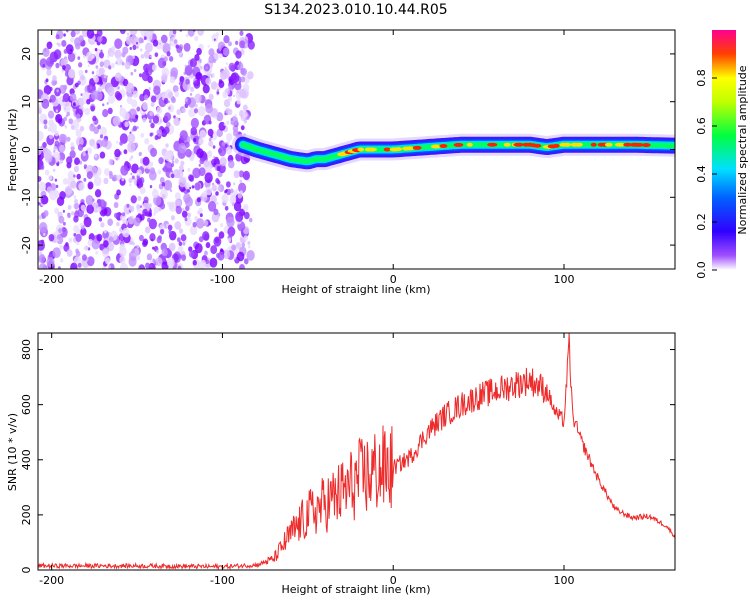  I want to click on top-x-tick-label: 100, so click(563, 279).